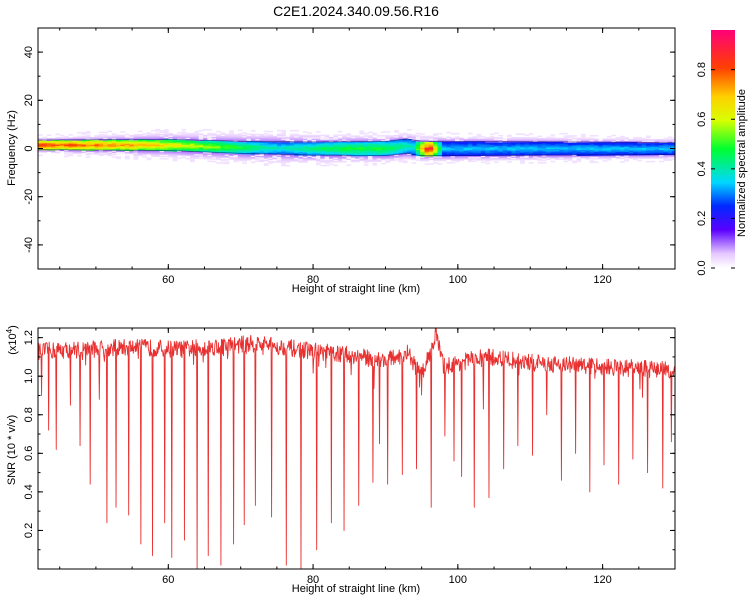 The height and width of the screenshot is (600, 750). I want to click on x-tick-label: 60, so click(168, 580).